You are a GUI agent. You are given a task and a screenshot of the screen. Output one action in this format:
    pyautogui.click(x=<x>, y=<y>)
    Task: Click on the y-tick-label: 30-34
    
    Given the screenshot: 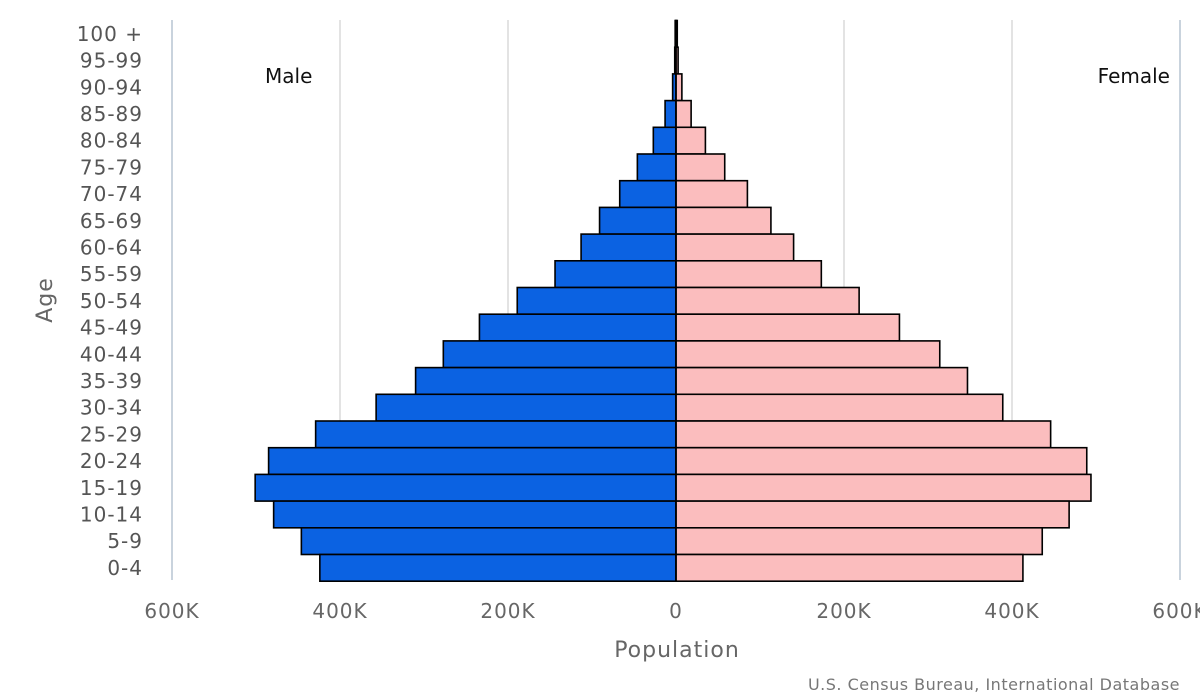 What is the action you would take?
    pyautogui.click(x=111, y=408)
    